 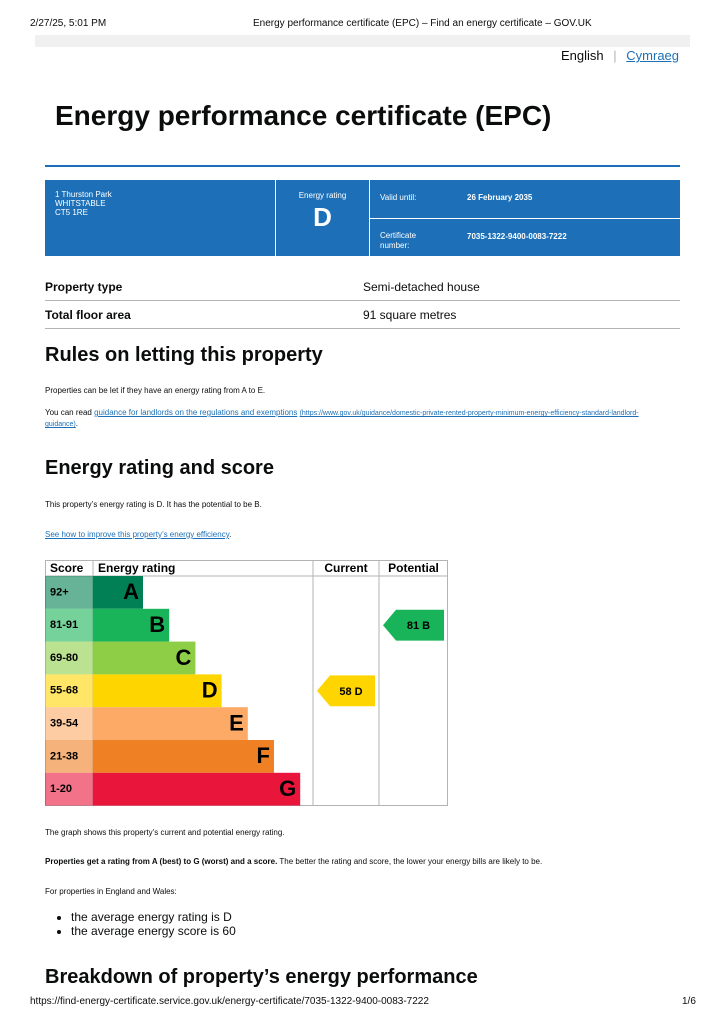 What do you see at coordinates (362, 41) in the screenshot?
I see `top-bar` at bounding box center [362, 41].